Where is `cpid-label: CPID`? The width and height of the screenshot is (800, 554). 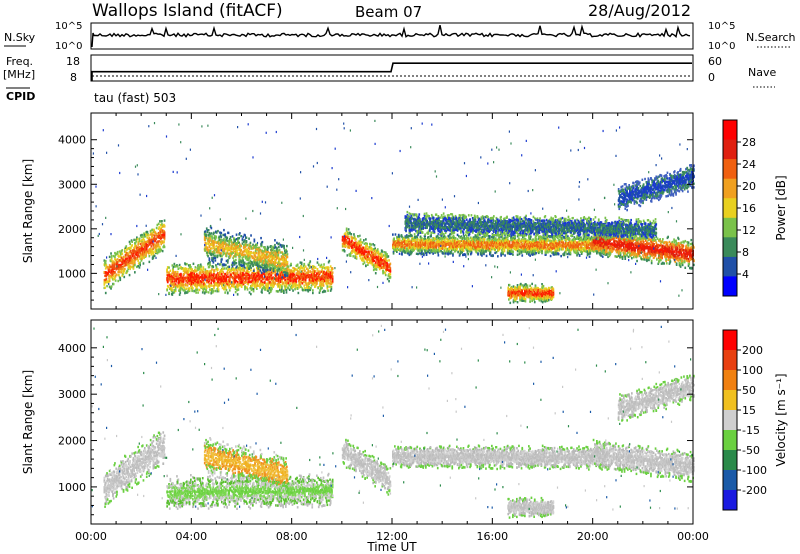 cpid-label: CPID is located at coordinates (20, 96).